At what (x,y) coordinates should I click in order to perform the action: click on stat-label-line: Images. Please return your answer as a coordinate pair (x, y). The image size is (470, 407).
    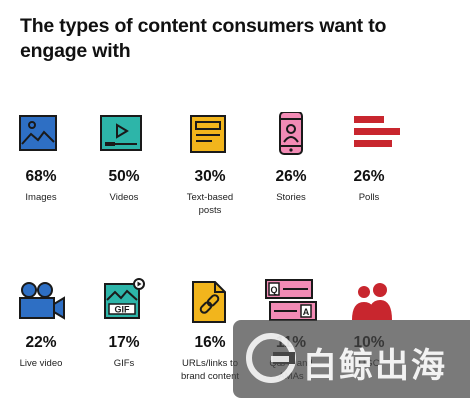
    Looking at the image, I should click on (41, 197).